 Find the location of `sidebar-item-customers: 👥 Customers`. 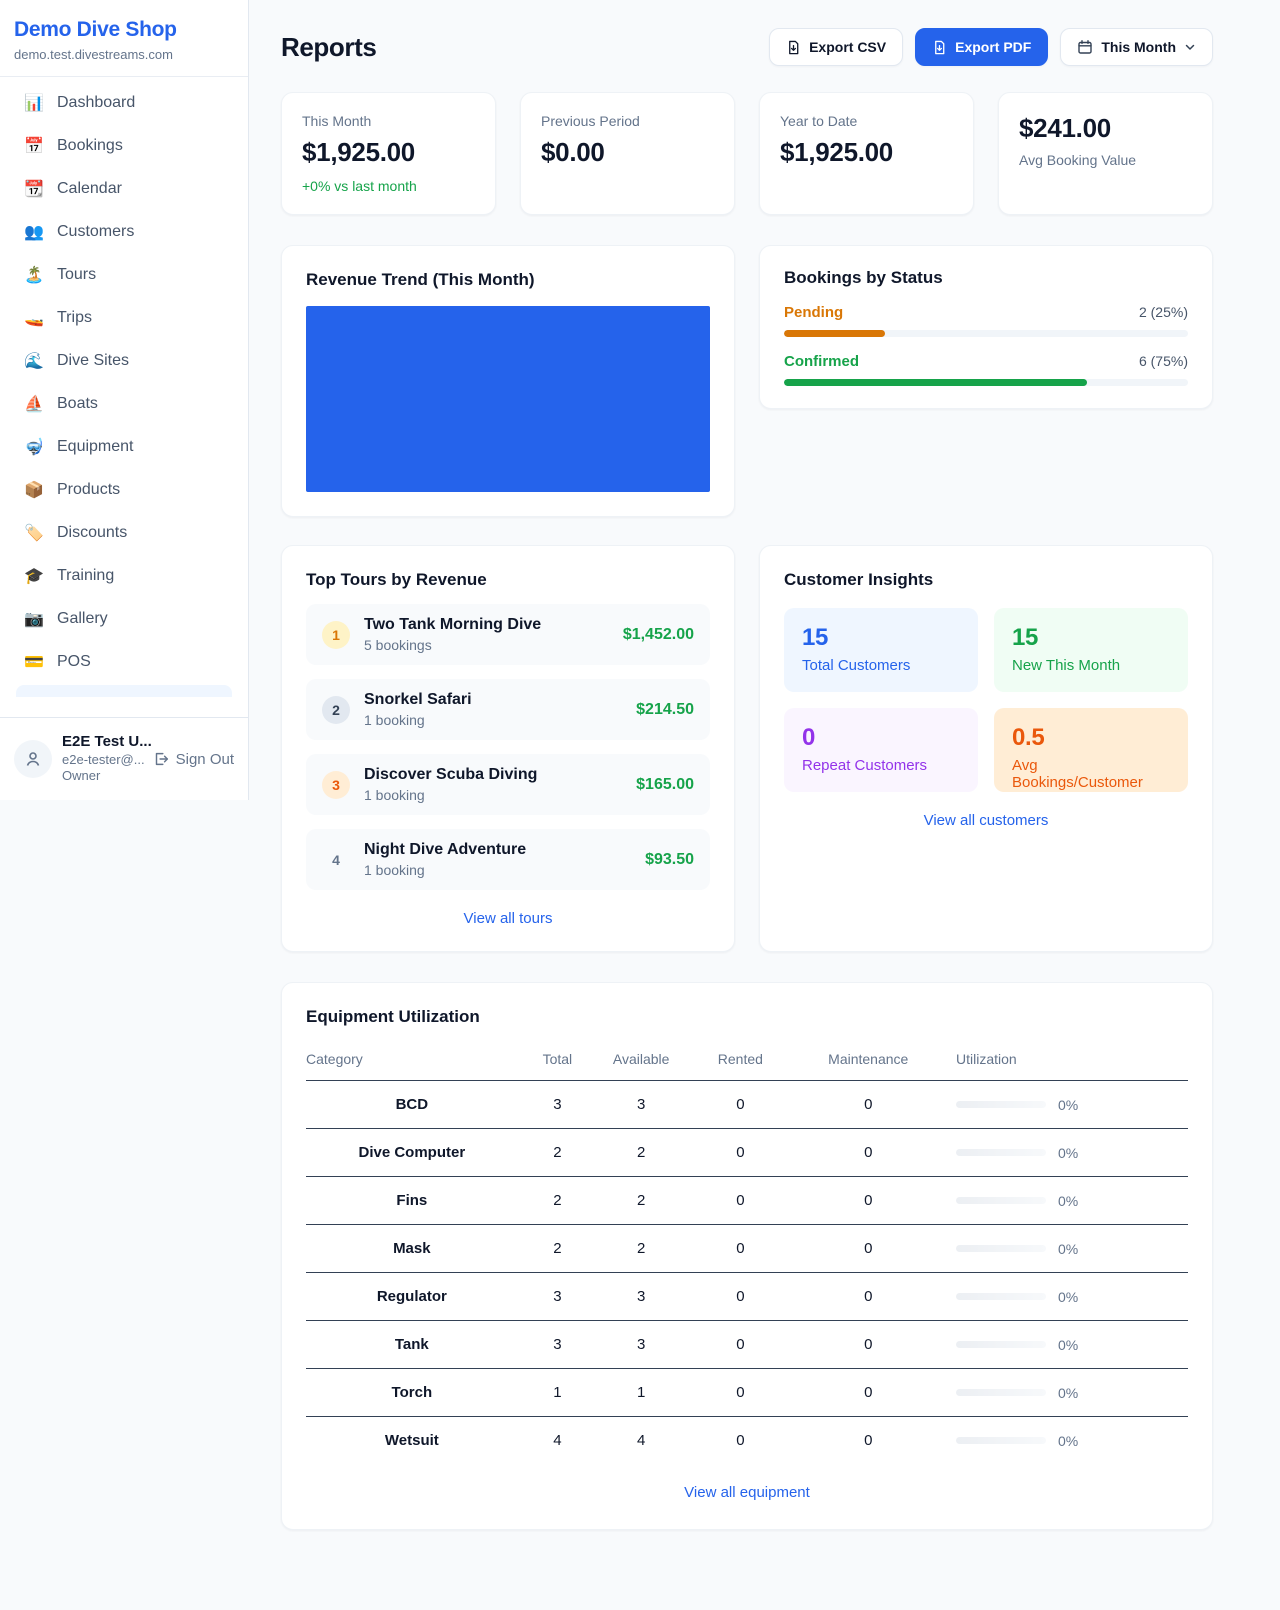

sidebar-item-customers: 👥 Customers is located at coordinates (124, 231).